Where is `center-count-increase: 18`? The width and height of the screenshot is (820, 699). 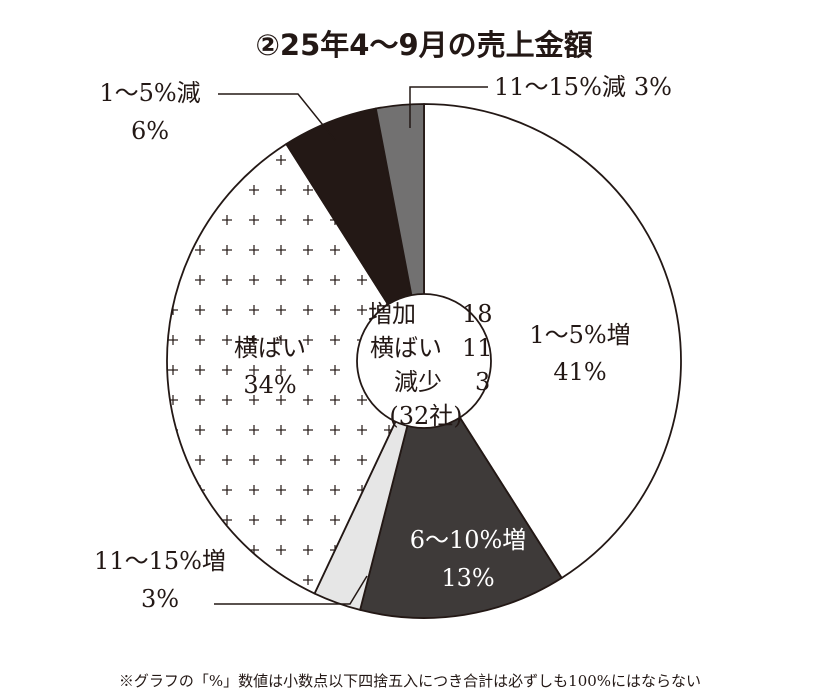
center-count-increase: 18 is located at coordinates (477, 314).